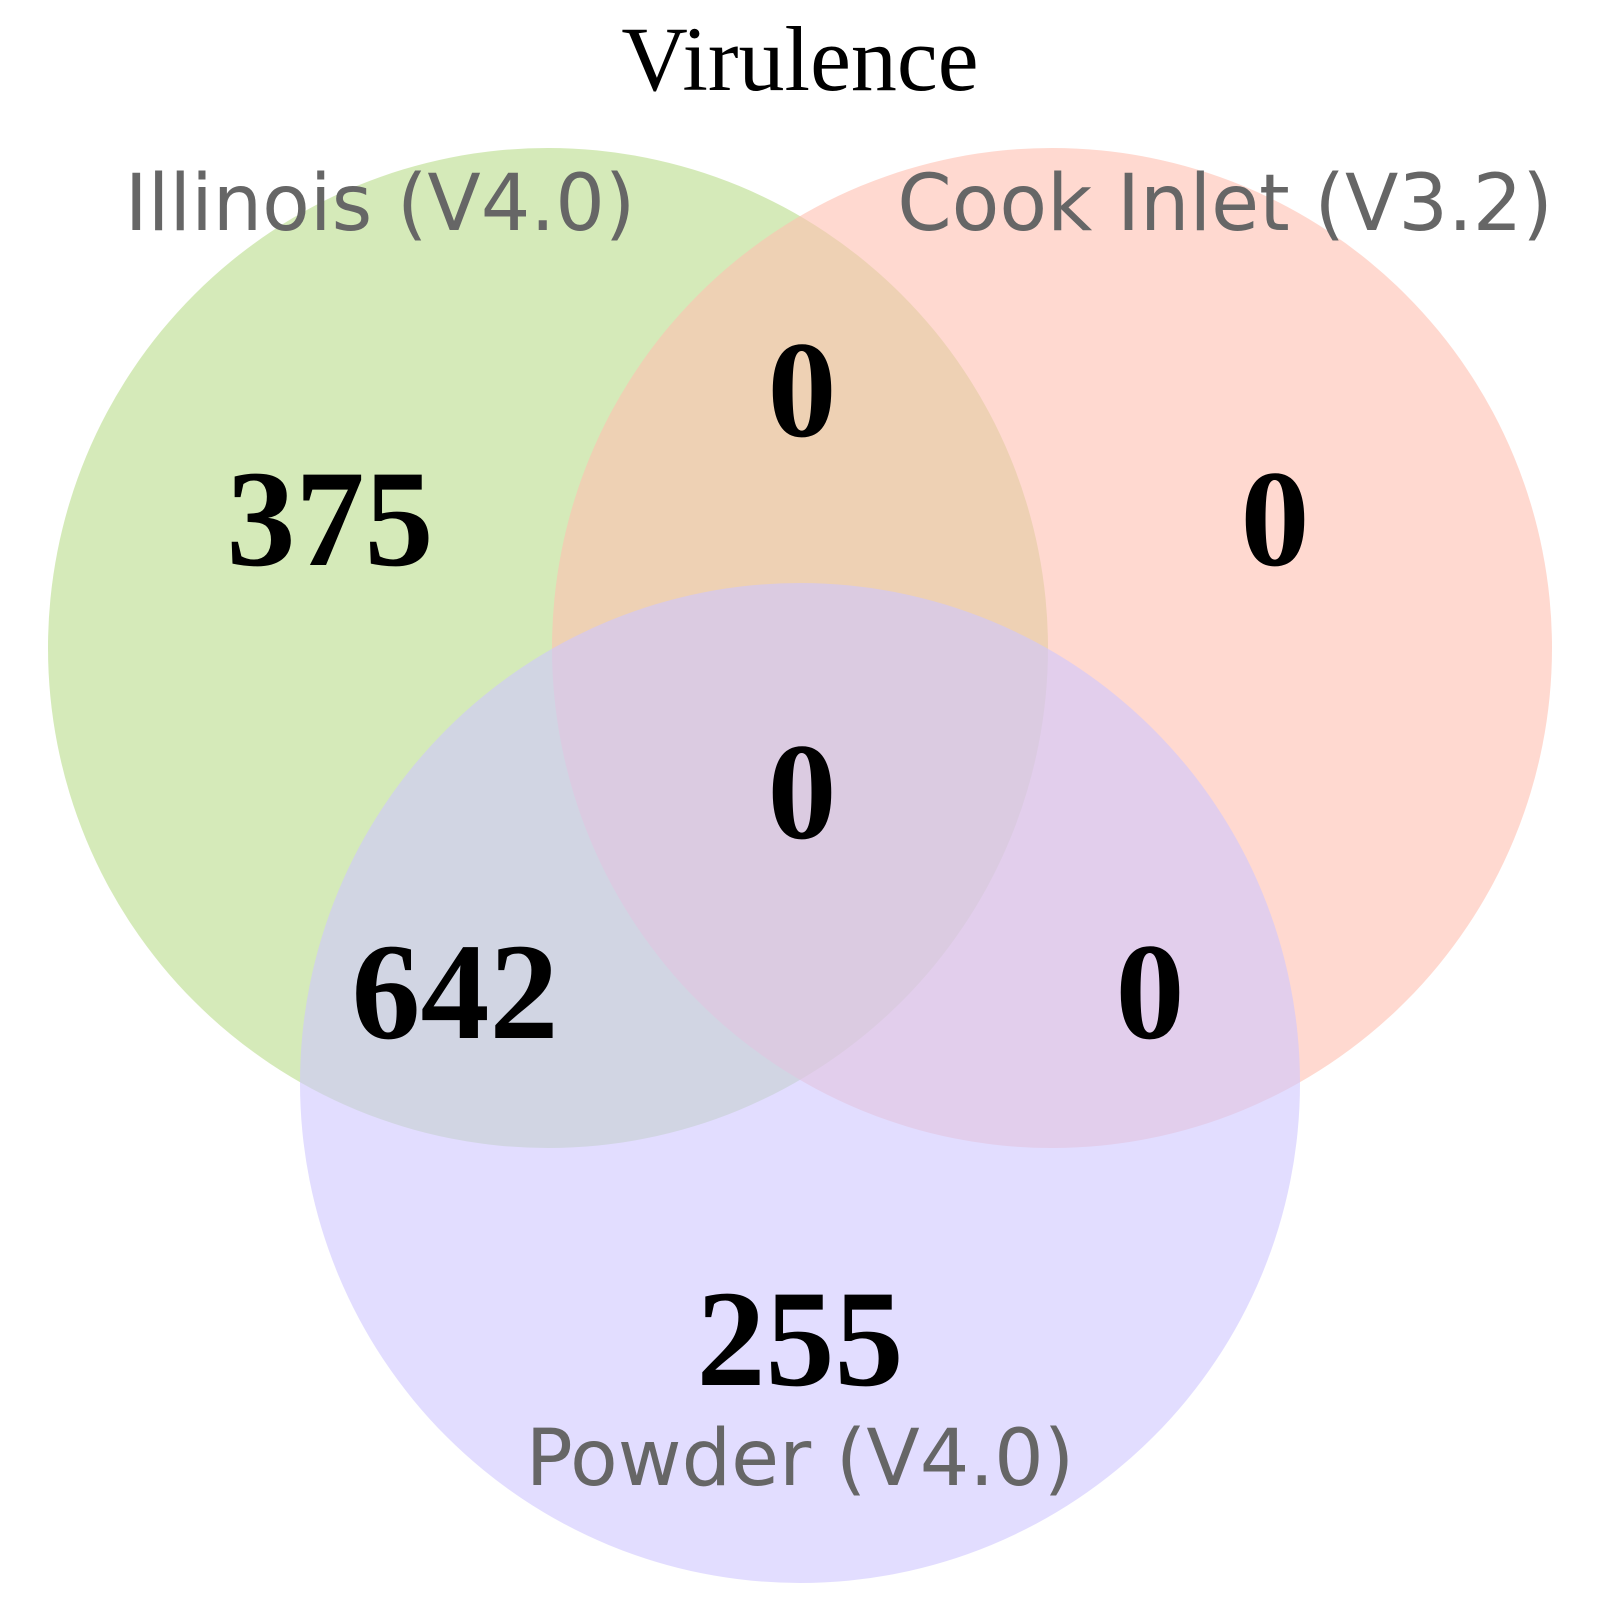  Describe the element at coordinates (1225, 204) in the screenshot. I see `set-label-cook-inlet: Cook Inlet (V3.2)` at that location.